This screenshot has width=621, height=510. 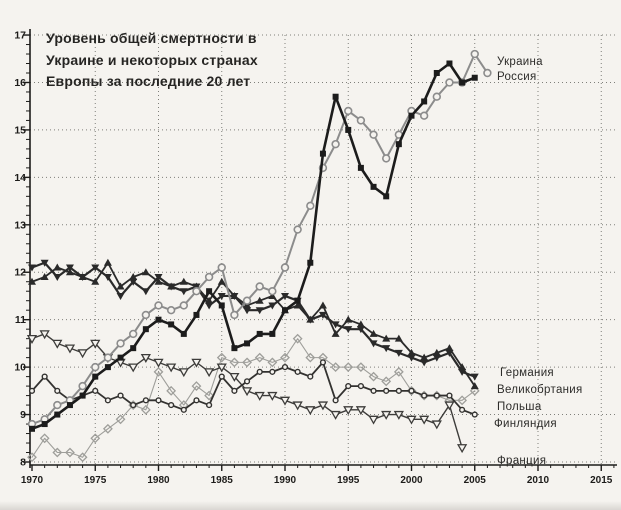 What do you see at coordinates (20, 320) in the screenshot?
I see `svg-text: 11` at bounding box center [20, 320].